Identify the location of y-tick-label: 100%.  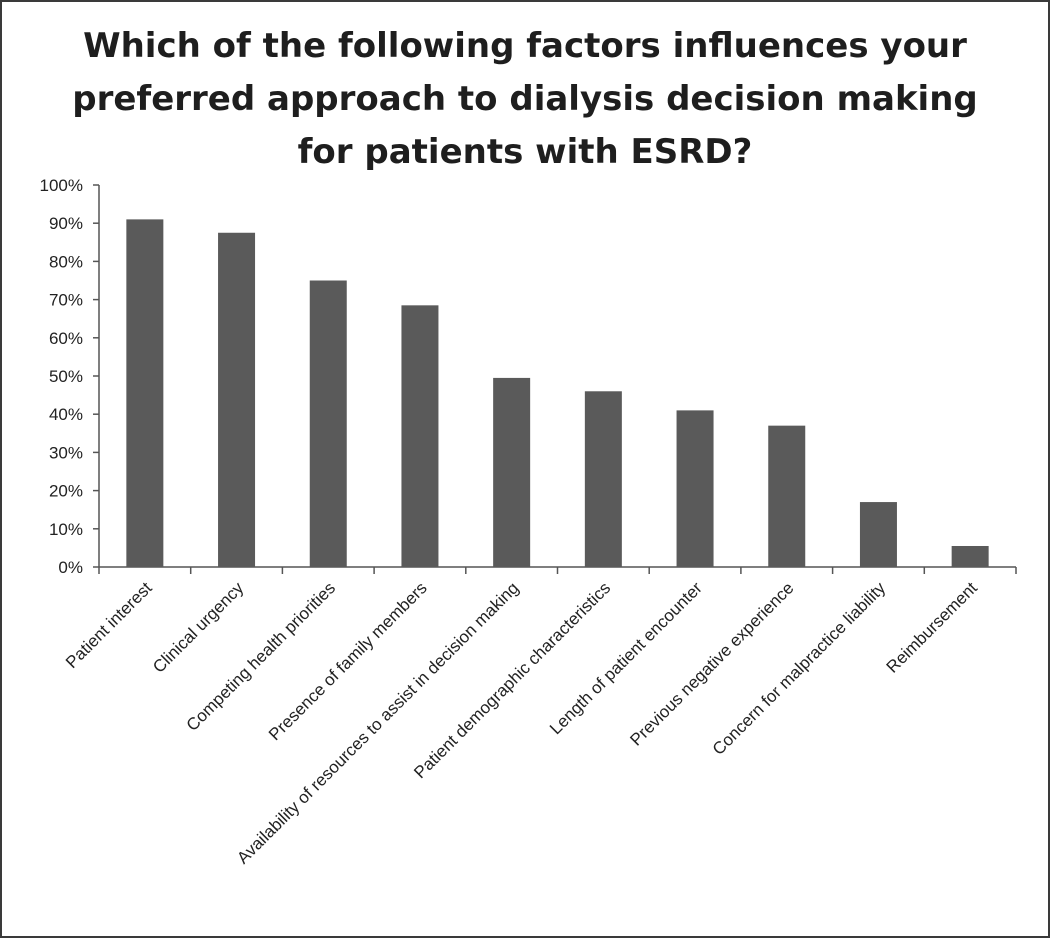
(61, 185).